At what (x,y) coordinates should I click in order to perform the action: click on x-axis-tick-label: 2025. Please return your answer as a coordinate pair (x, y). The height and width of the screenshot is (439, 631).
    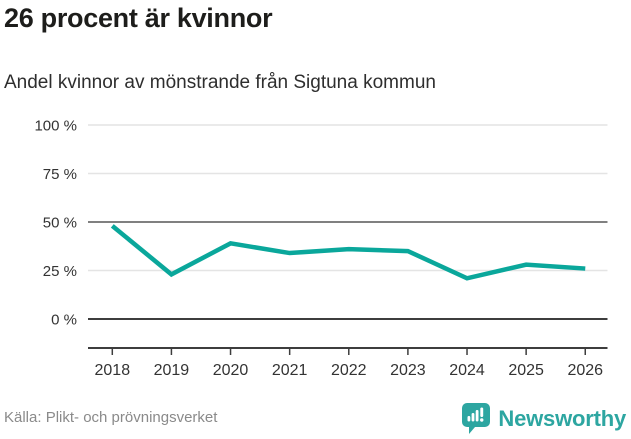
    Looking at the image, I should click on (526, 370).